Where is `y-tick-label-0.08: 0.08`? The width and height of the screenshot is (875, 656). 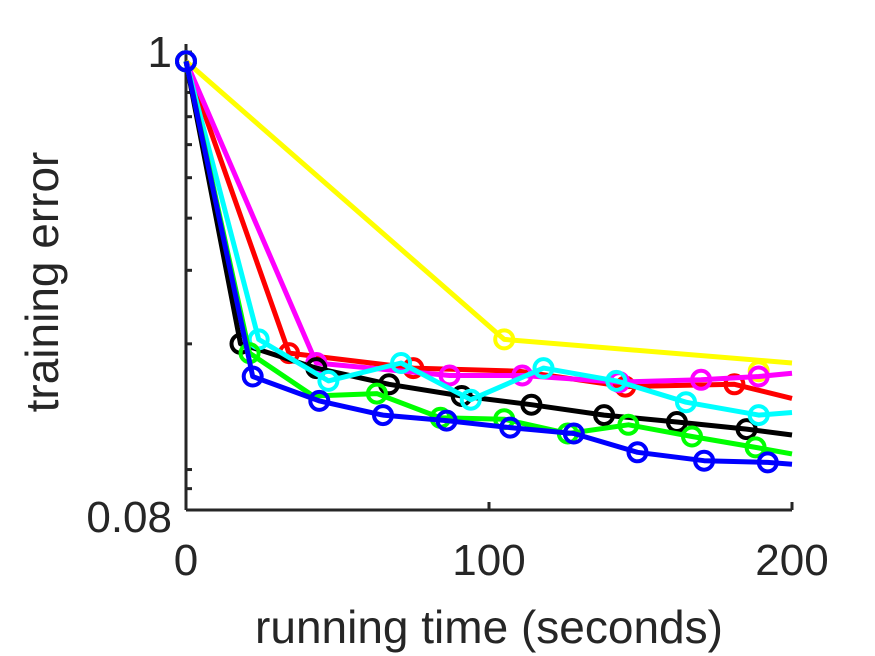 y-tick-label-0.08: 0.08 is located at coordinates (129, 517).